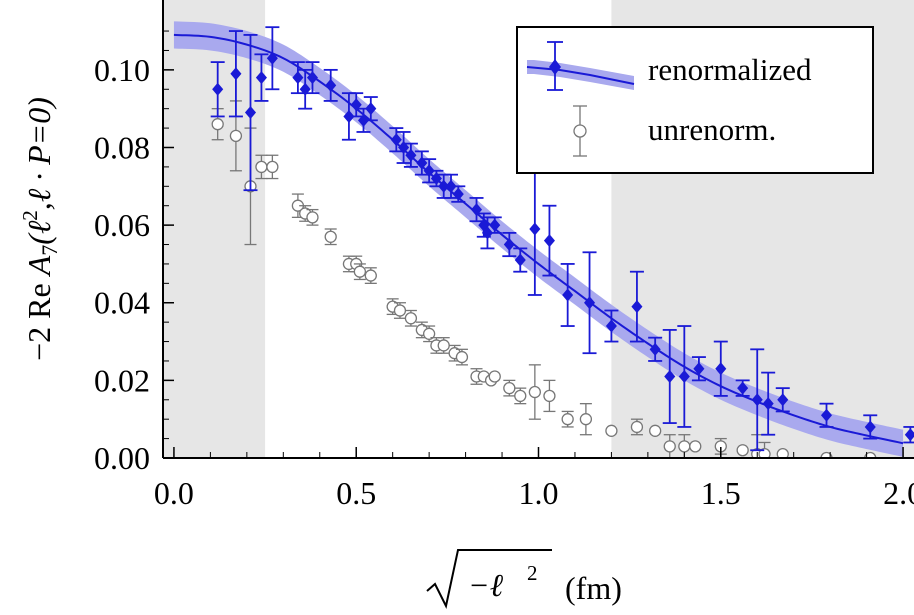  What do you see at coordinates (122, 225) in the screenshot?
I see `y-tick-label-3: 0.06` at bounding box center [122, 225].